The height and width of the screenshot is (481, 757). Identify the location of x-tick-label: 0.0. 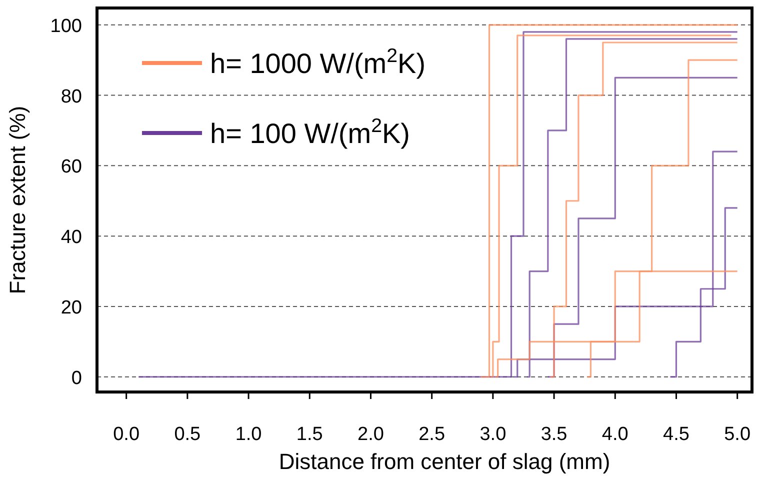
(126, 434).